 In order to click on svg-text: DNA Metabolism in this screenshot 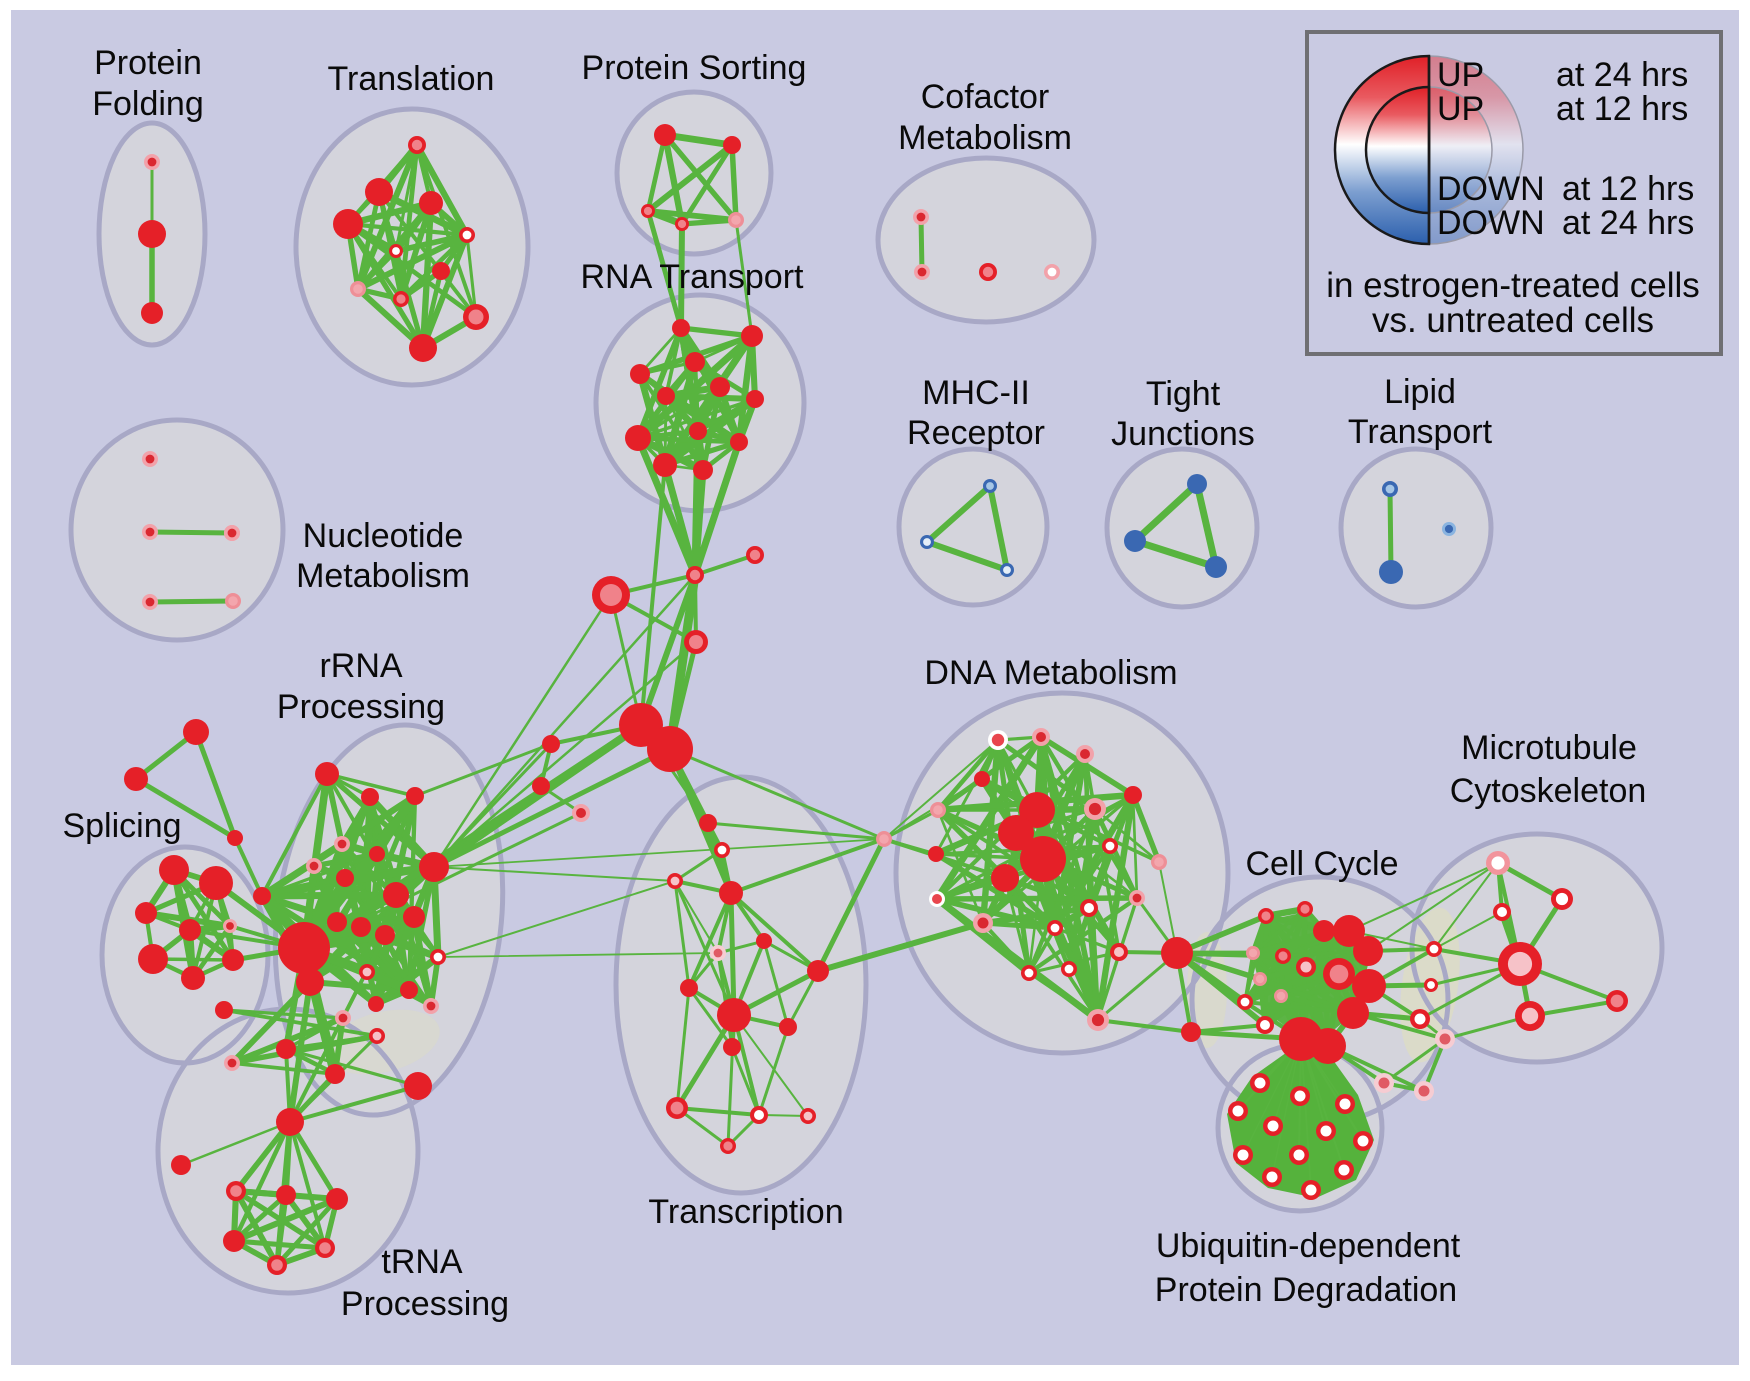, I will do `click(1050, 673)`.